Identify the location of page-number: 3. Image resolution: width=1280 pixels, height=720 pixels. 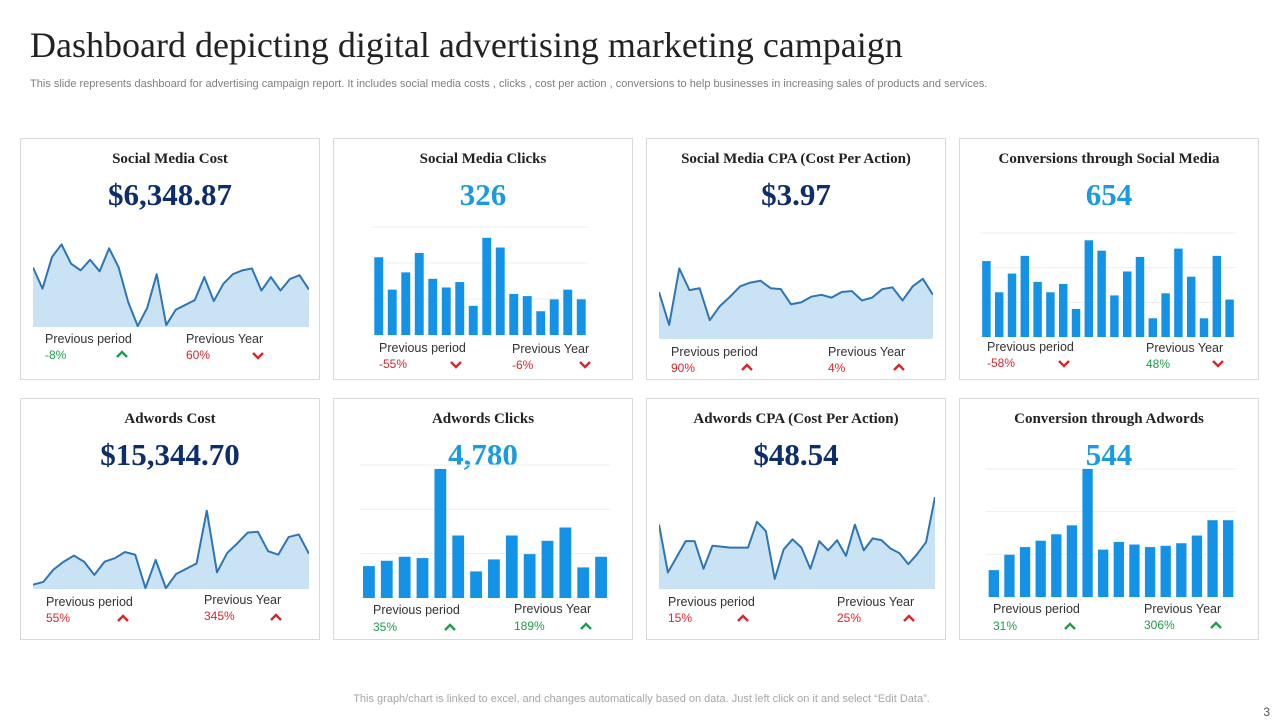
(1266, 712).